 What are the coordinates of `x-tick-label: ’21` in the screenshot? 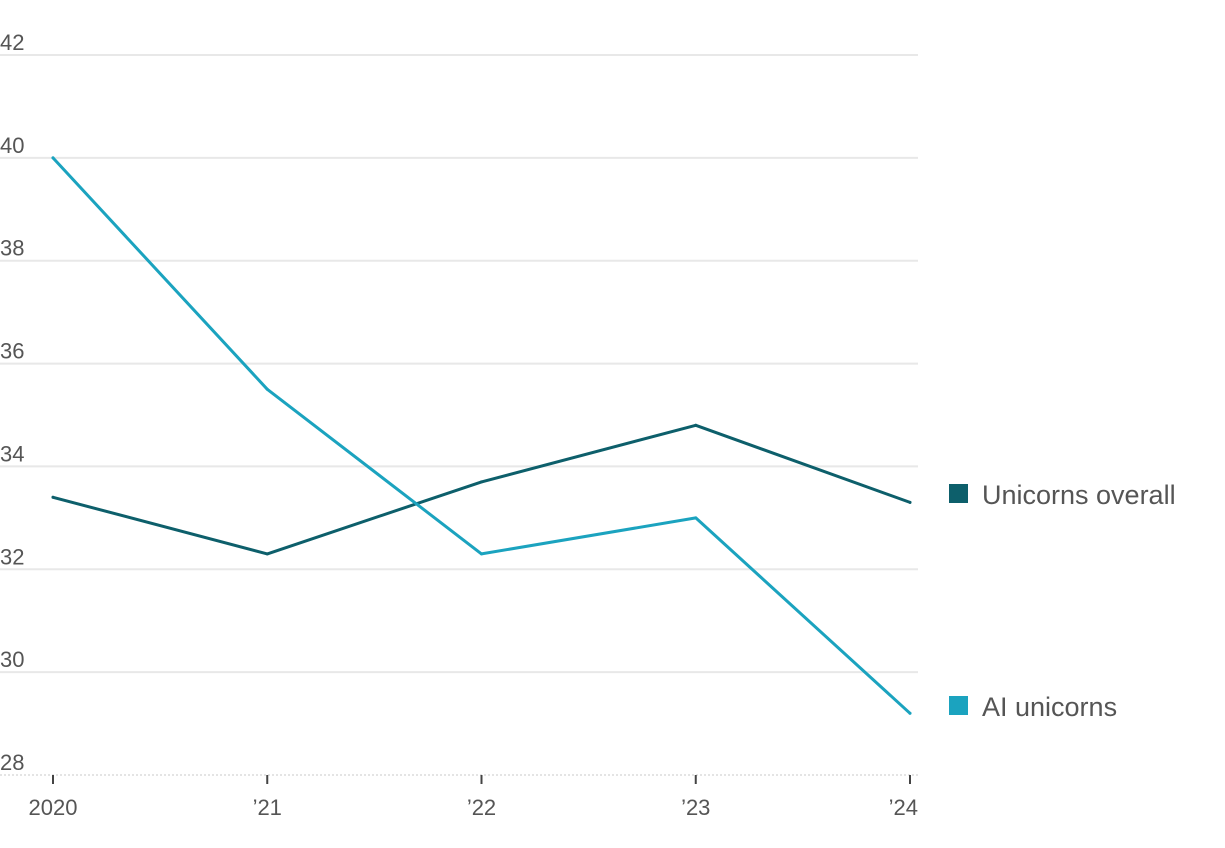 It's located at (267, 807).